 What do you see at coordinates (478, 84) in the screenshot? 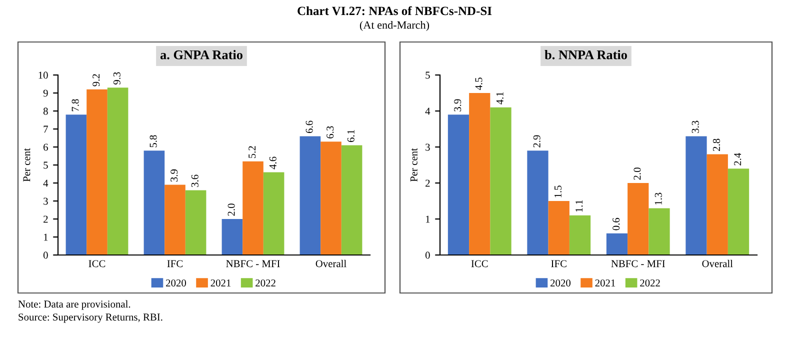
I see `data-label: 4.5` at bounding box center [478, 84].